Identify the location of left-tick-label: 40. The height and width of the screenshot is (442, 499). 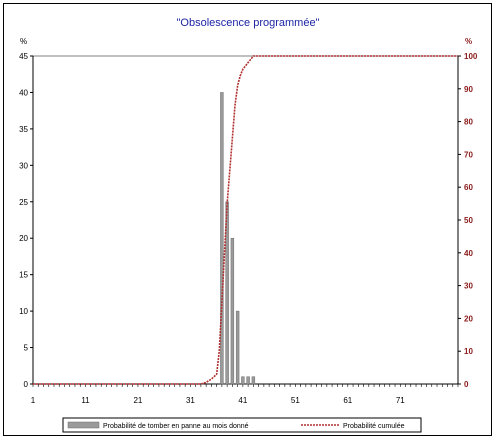
(23, 92).